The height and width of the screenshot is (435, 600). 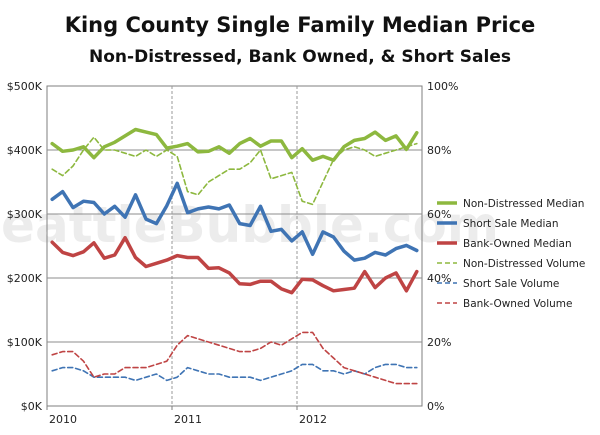 I want to click on y-right-tick-label: 80%, so click(x=439, y=150).